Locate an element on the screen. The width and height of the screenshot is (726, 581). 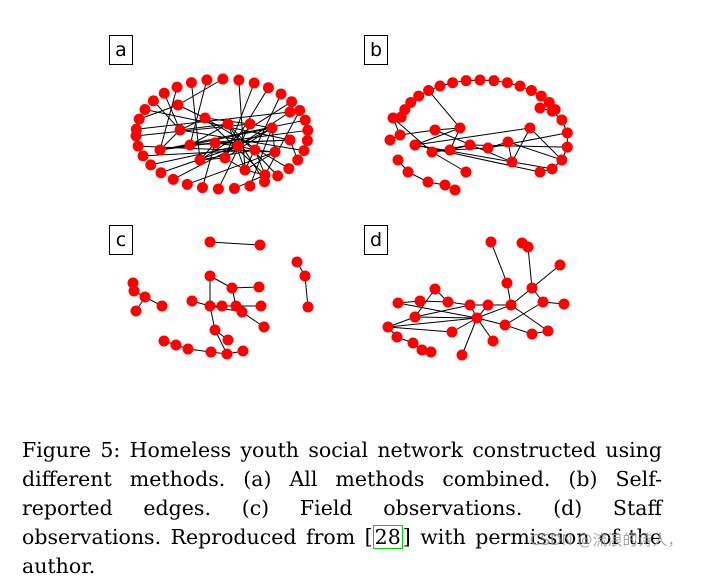
panel-label-c: c is located at coordinates (121, 240).